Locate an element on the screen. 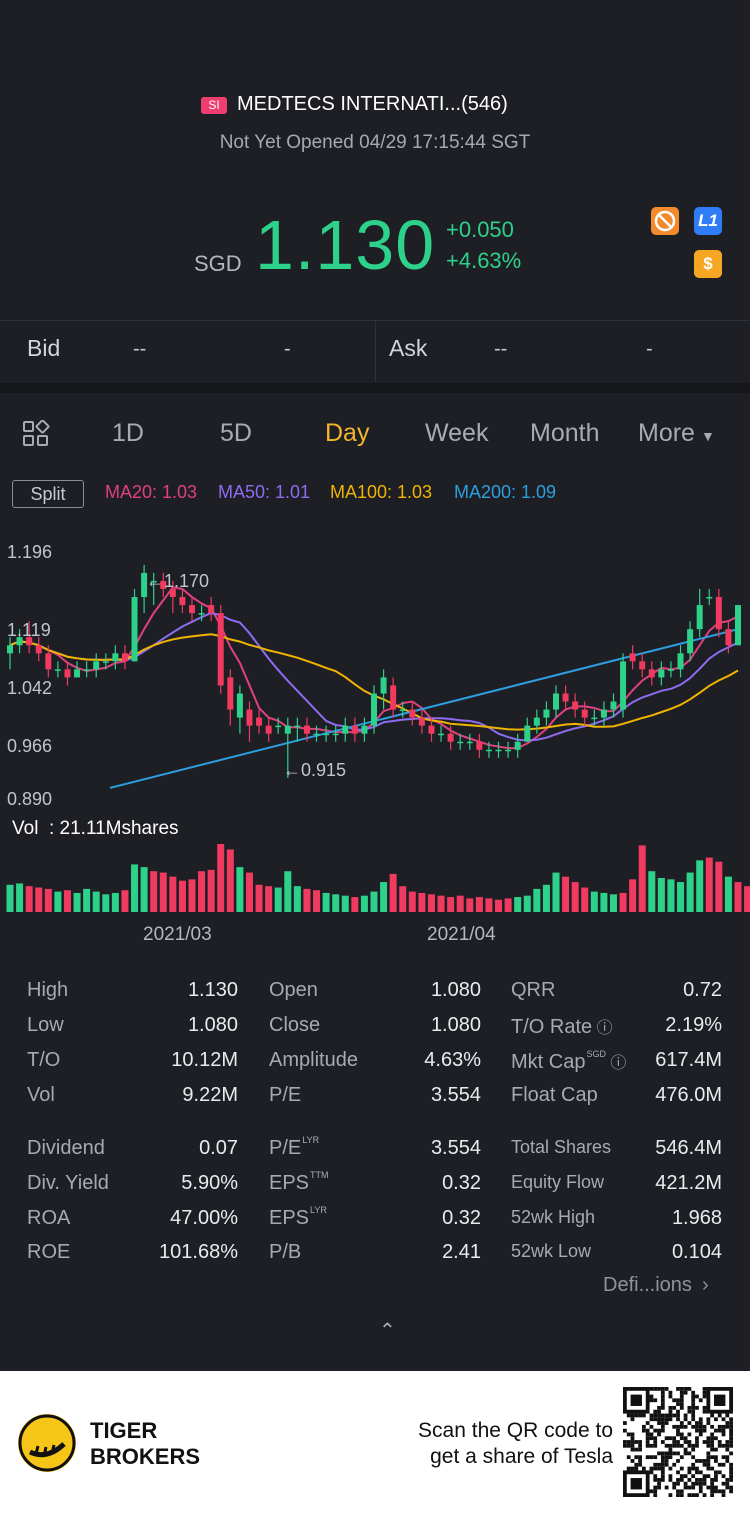  chevron-up-icon: ⌃ is located at coordinates (387, 1331).